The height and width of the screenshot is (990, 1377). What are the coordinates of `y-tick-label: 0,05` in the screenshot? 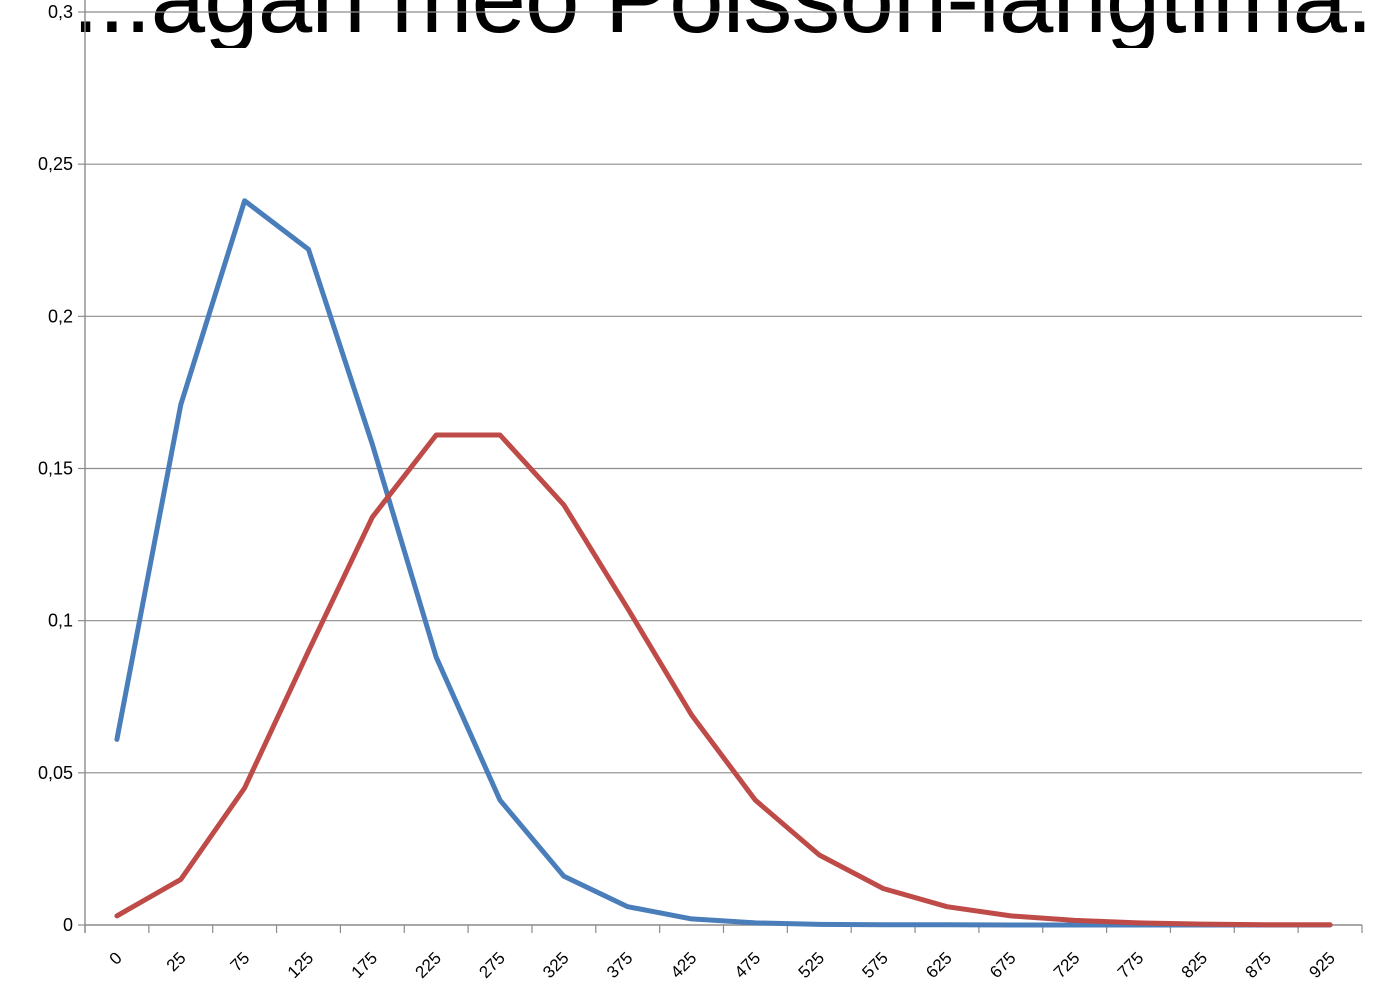 It's located at (55, 773).